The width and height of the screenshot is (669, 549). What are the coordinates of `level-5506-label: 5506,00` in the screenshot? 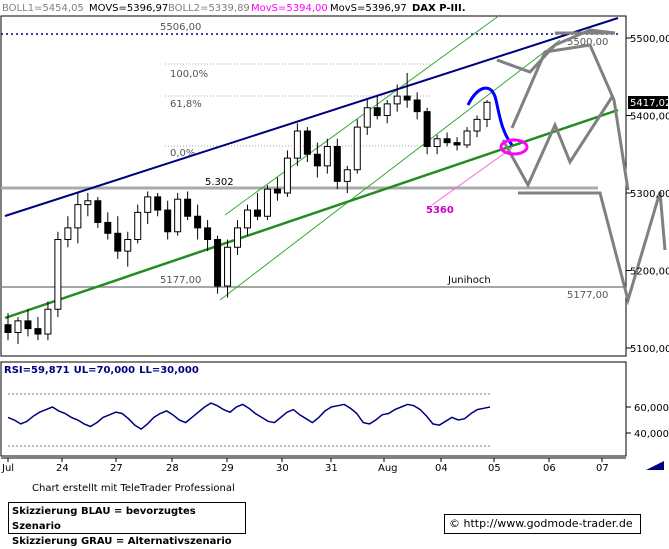 It's located at (180, 27).